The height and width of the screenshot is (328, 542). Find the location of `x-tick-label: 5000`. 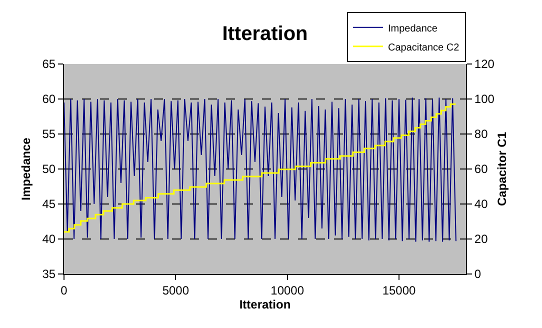

x-tick-label: 5000 is located at coordinates (176, 290).